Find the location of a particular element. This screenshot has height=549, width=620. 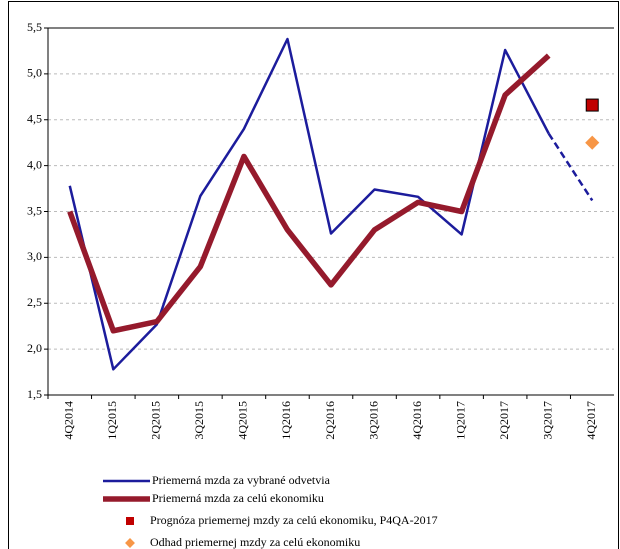

x-tick-label: 2Q2016 is located at coordinates (330, 420).